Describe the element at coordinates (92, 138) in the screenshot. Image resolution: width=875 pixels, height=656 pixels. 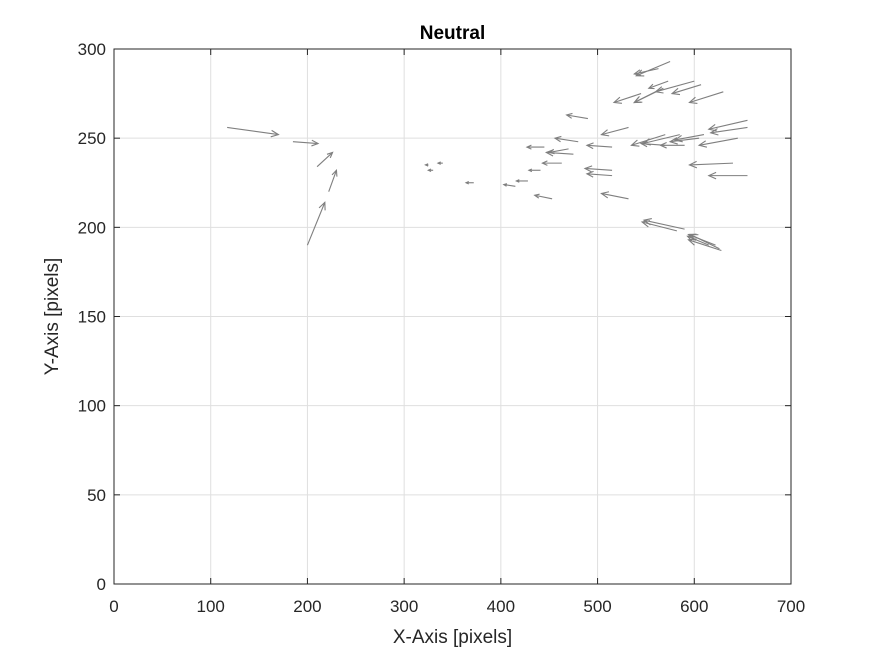
I see `y-tick-label: 250` at that location.